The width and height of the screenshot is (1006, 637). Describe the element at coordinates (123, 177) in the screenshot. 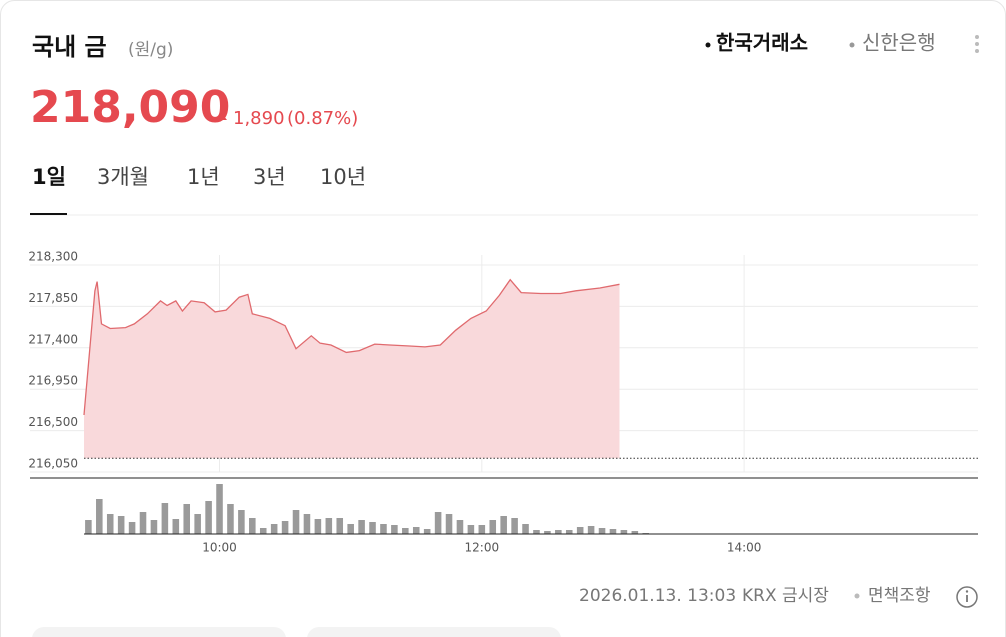

I see `period-tab: 3개월` at that location.